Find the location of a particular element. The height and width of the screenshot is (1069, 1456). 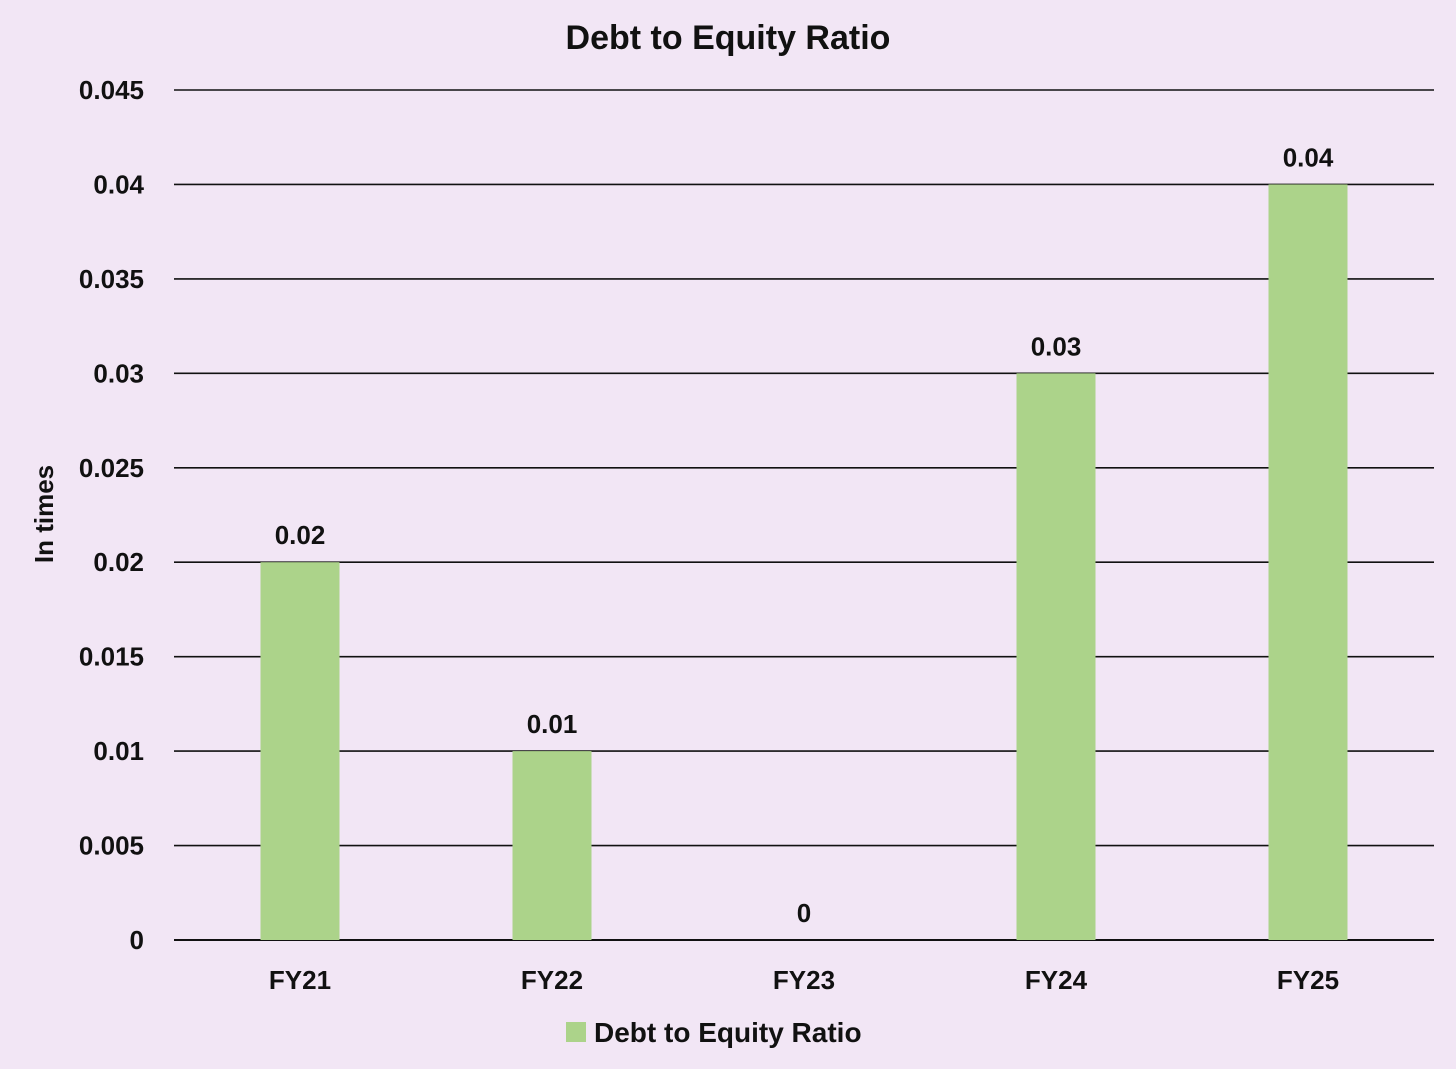

bar-data-label: 0.04 is located at coordinates (1308, 157).